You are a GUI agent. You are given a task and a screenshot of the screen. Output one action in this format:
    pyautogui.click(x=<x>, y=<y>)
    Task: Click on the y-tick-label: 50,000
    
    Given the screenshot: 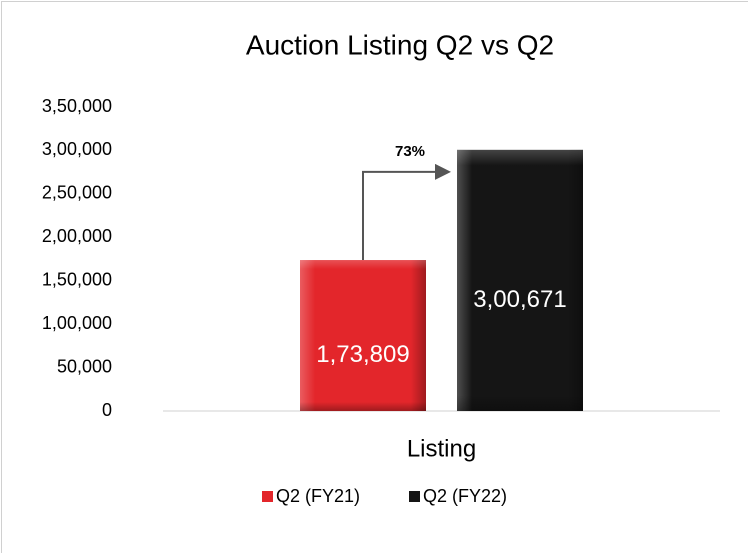 What is the action you would take?
    pyautogui.click(x=84, y=366)
    